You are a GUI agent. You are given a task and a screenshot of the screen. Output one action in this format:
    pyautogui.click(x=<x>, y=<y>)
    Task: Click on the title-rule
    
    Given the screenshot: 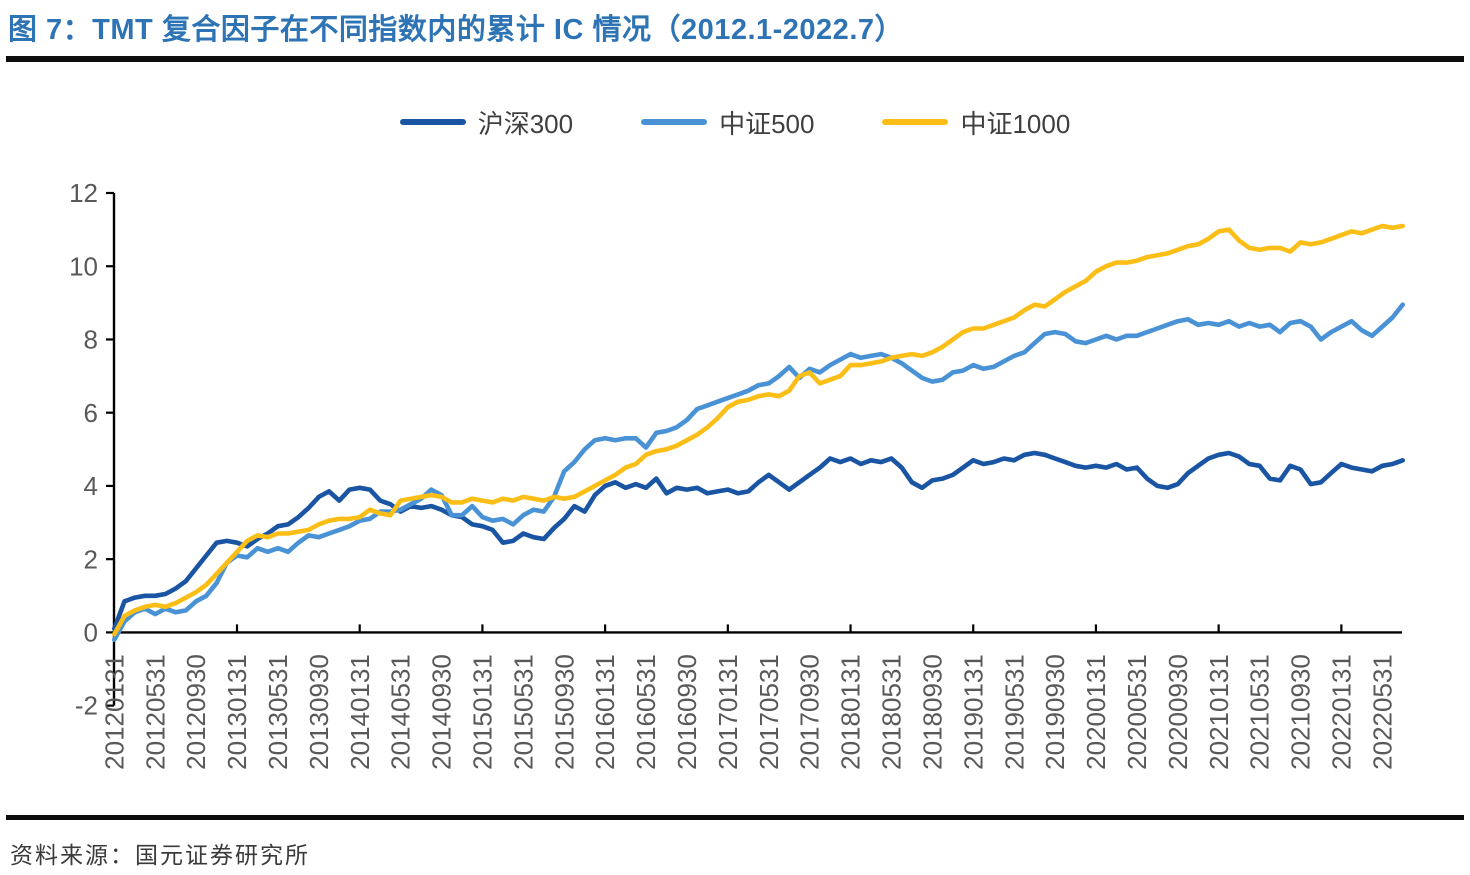 What is the action you would take?
    pyautogui.click(x=735, y=59)
    